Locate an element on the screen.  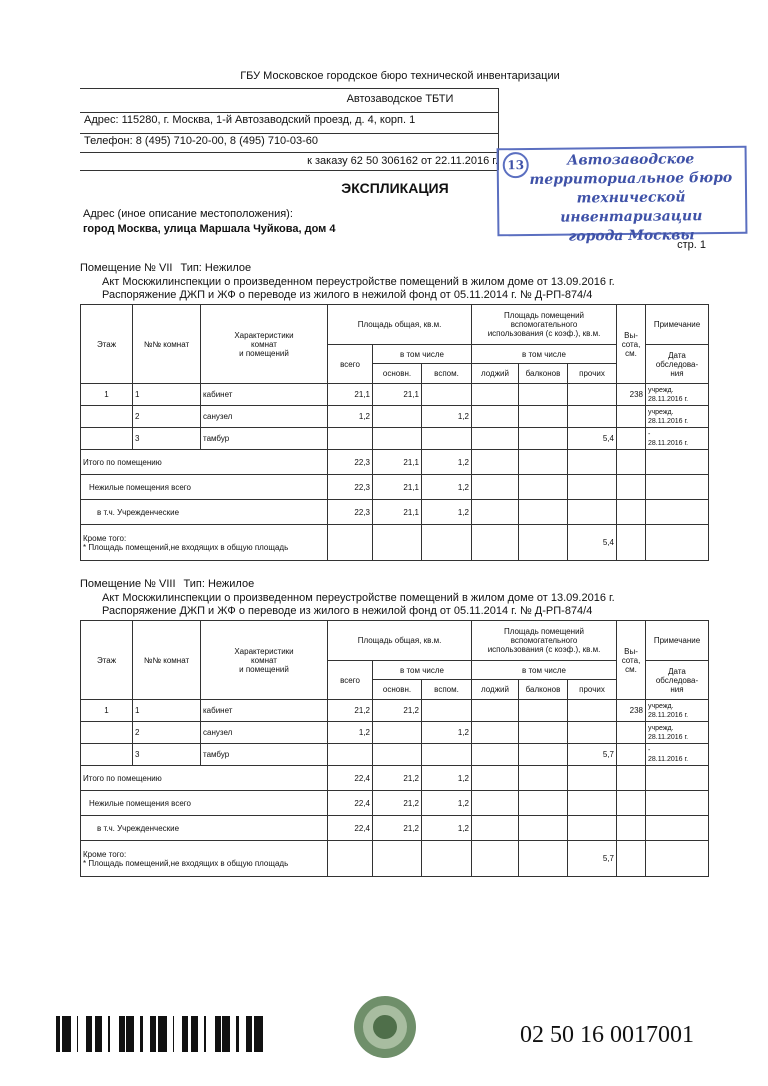
cell: 22,3 is located at coordinates (350, 512).